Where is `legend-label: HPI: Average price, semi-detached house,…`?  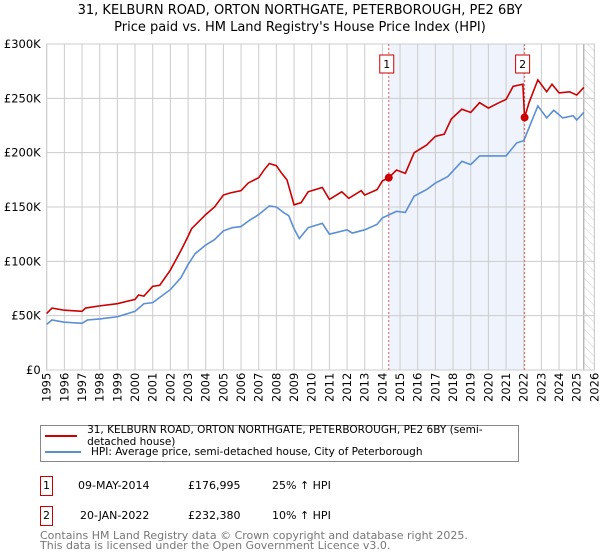
legend-label: HPI: Average price, semi-detached house,… is located at coordinates (257, 452).